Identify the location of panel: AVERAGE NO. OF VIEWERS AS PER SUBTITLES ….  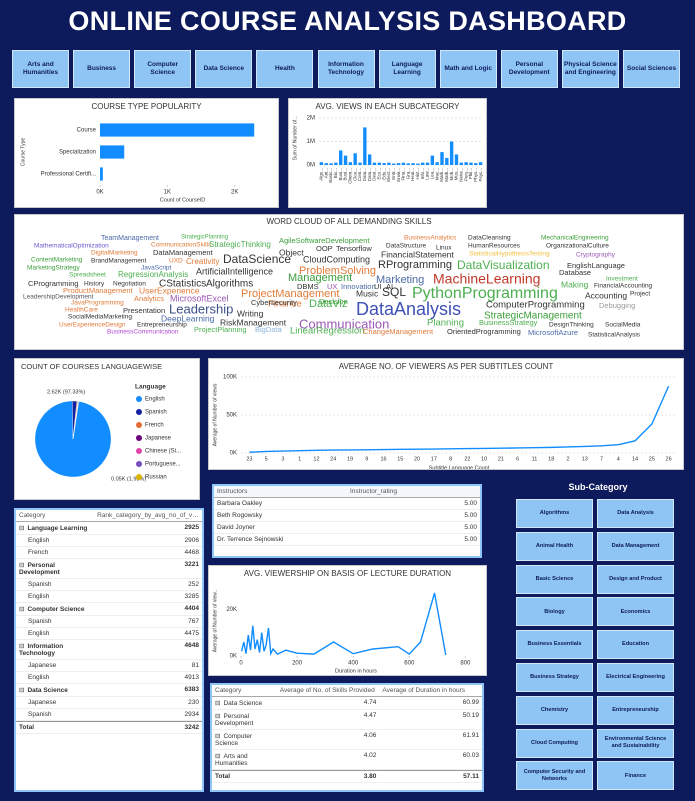
(446, 414).